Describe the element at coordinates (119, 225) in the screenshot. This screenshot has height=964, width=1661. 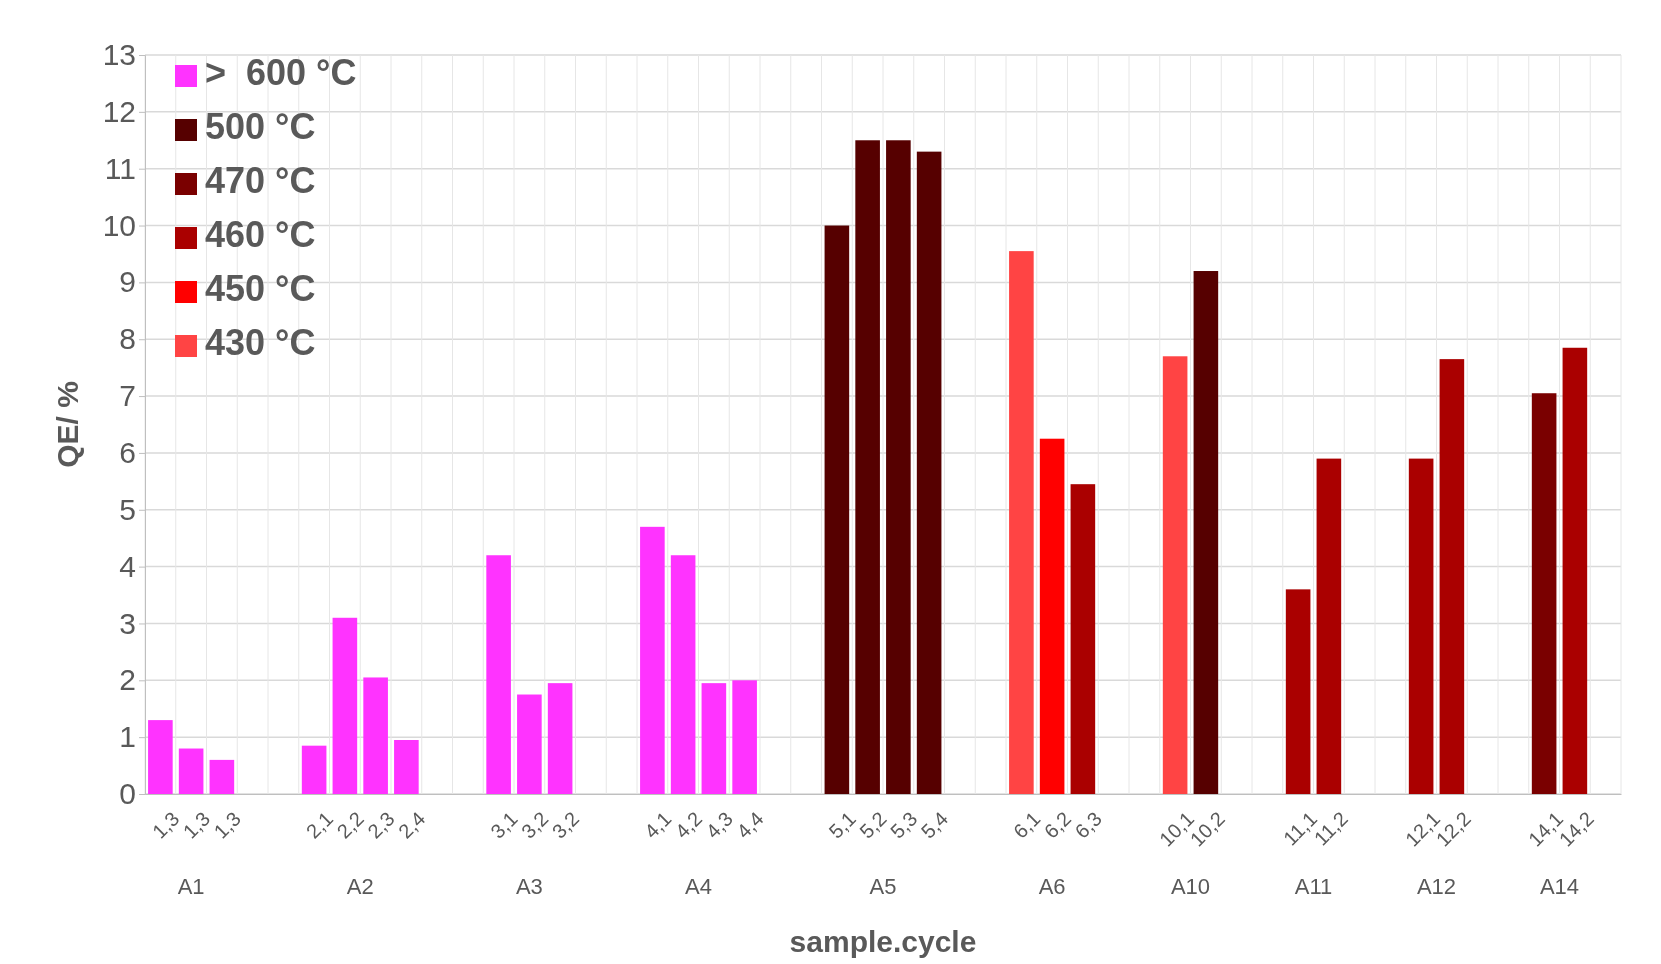
I see `y-tick-label: 10` at that location.